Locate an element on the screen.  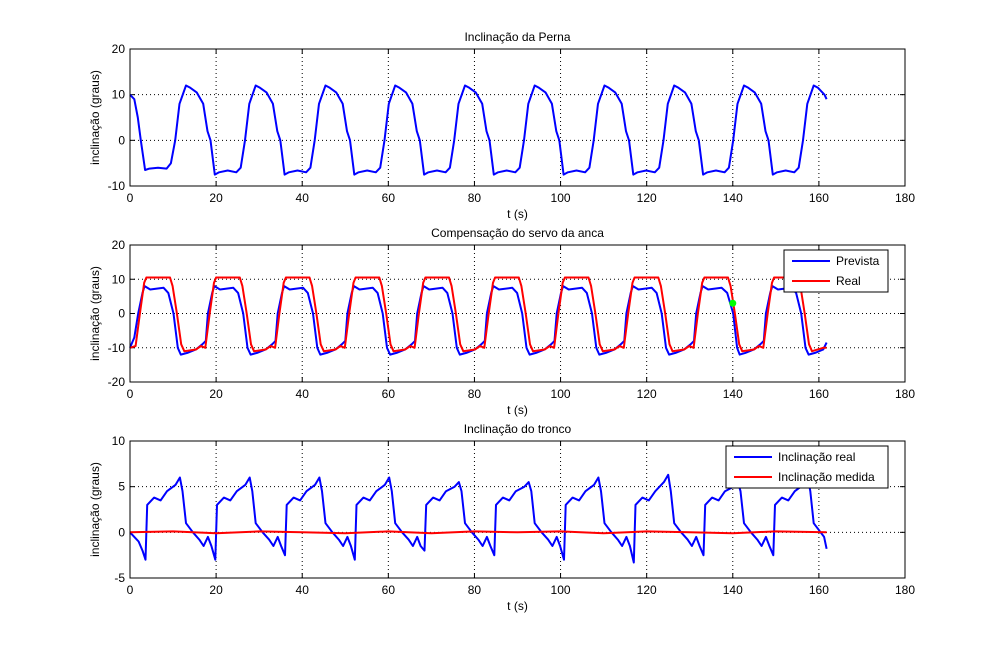
y-tick-label: 5 is located at coordinates (121, 487).